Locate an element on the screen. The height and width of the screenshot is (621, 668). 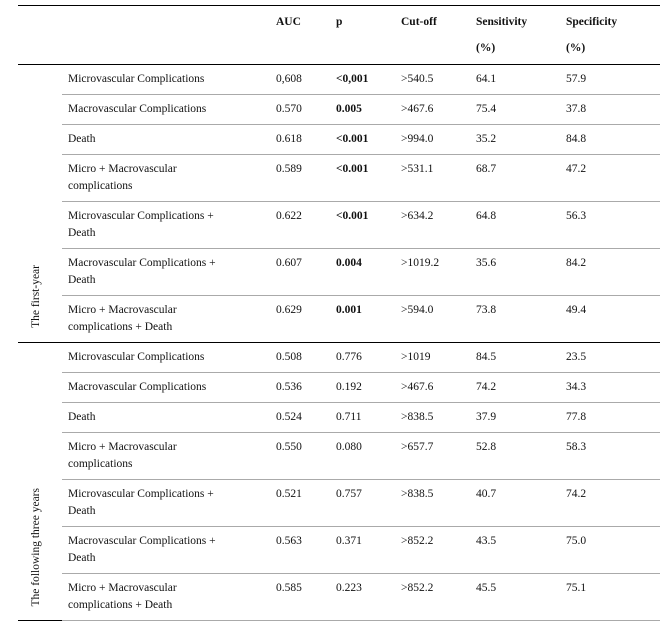
auc: 0.550 is located at coordinates (300, 456).